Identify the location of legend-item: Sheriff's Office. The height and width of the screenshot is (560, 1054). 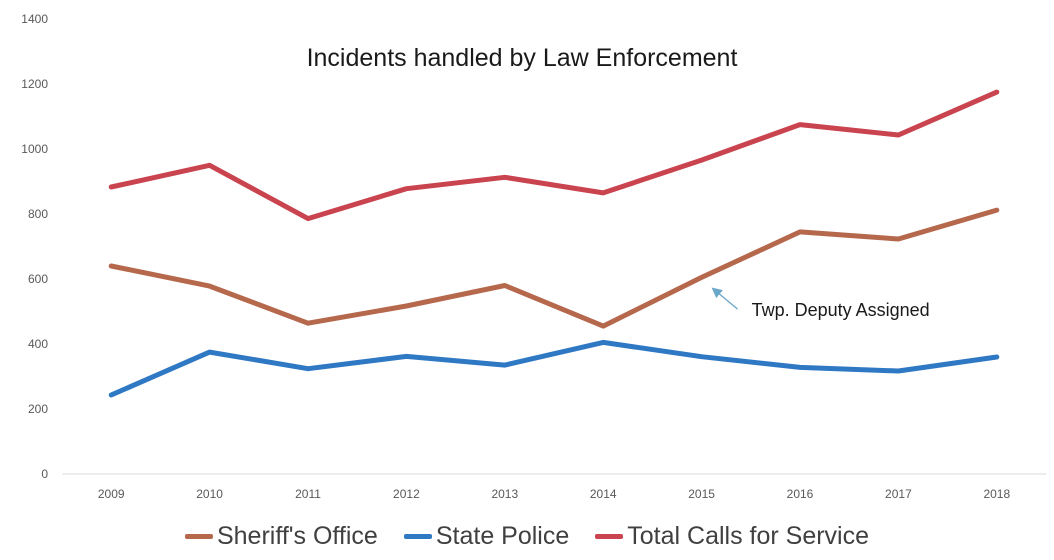
(281, 536).